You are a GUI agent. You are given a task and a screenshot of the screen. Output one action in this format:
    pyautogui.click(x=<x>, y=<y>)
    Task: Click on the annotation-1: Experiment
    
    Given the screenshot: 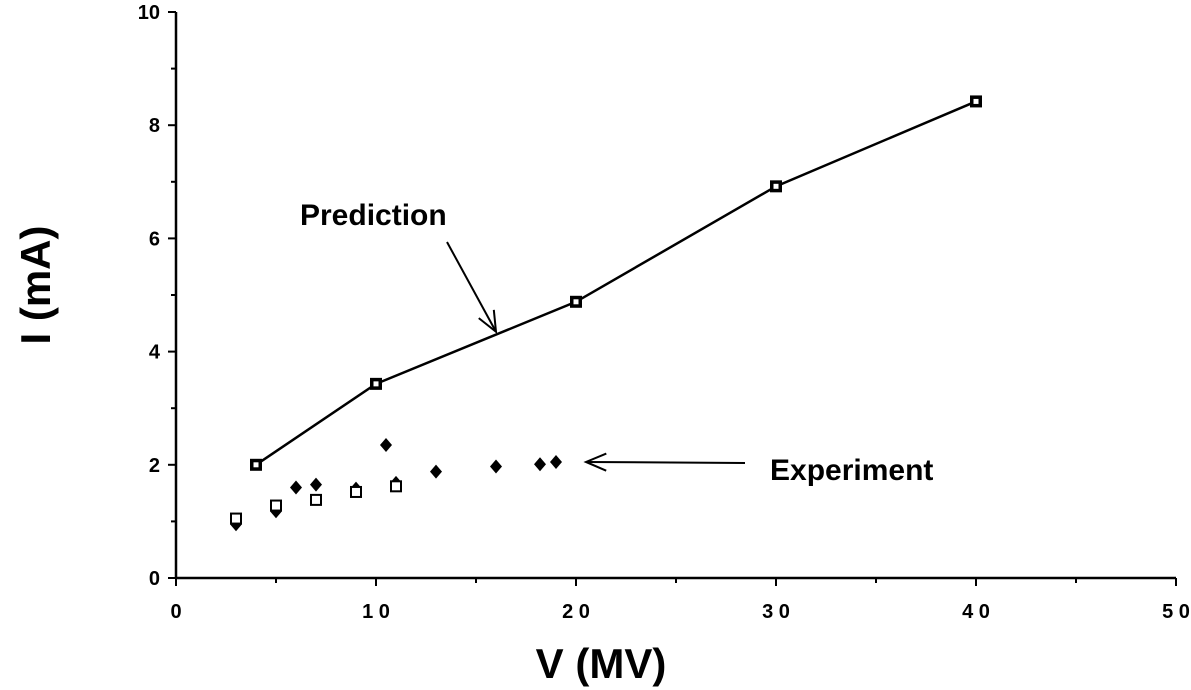 What is the action you would take?
    pyautogui.click(x=758, y=469)
    